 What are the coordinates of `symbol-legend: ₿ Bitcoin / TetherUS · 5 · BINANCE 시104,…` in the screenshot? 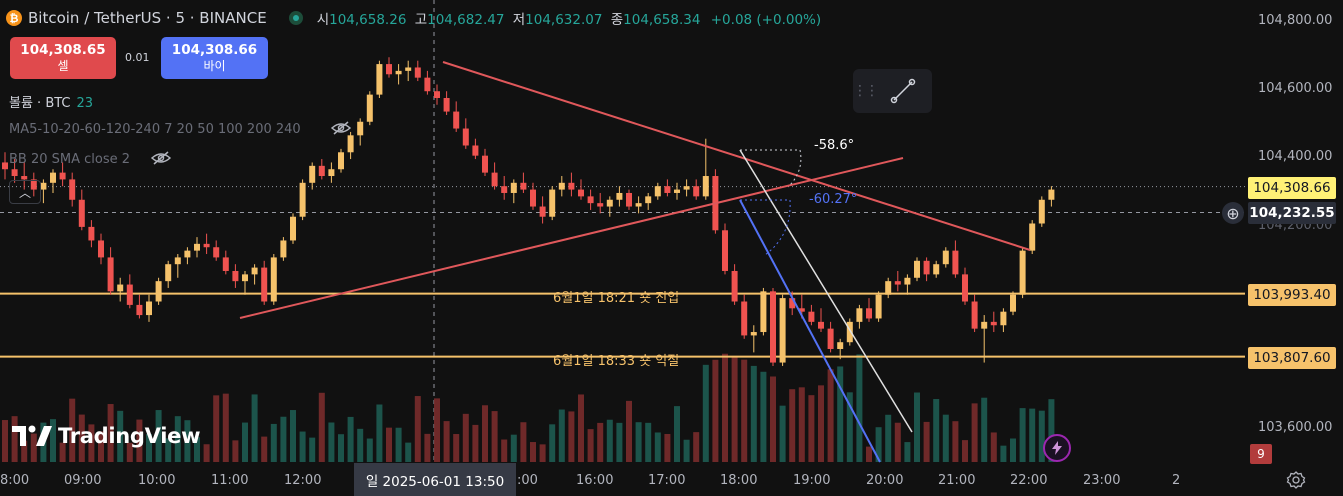 It's located at (413, 18).